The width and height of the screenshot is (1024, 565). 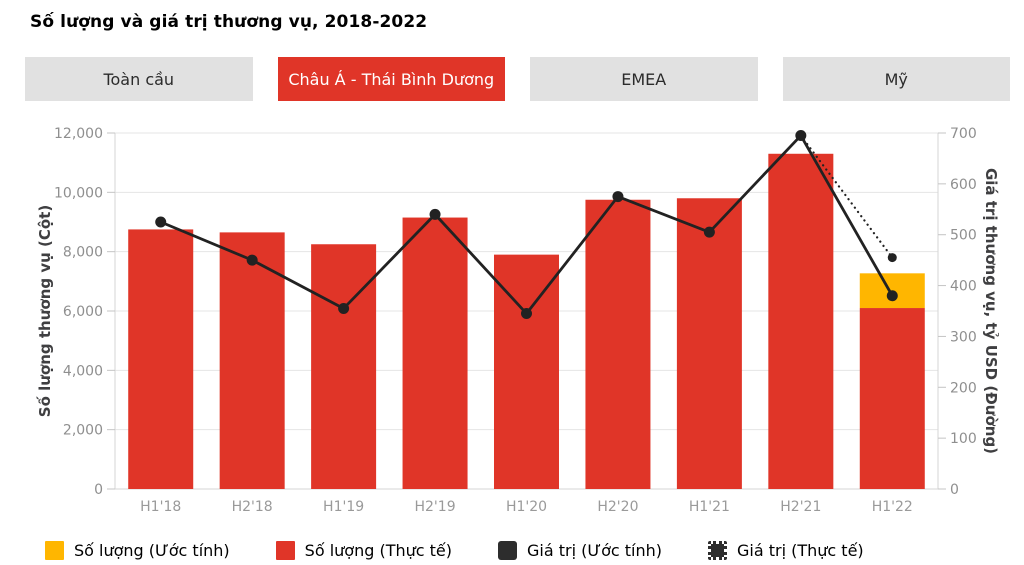 I want to click on legend-item-value-estimate: Giá trị (Ước tính), so click(x=580, y=550).